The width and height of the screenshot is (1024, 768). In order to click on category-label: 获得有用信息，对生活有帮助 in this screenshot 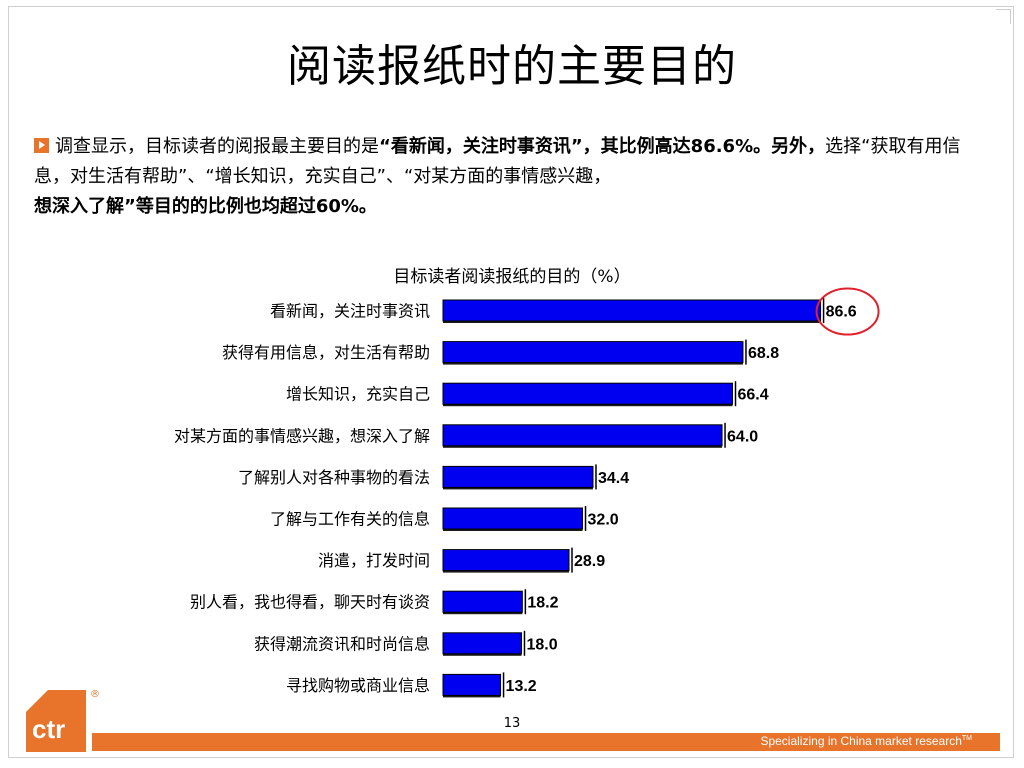, I will do `click(326, 352)`.